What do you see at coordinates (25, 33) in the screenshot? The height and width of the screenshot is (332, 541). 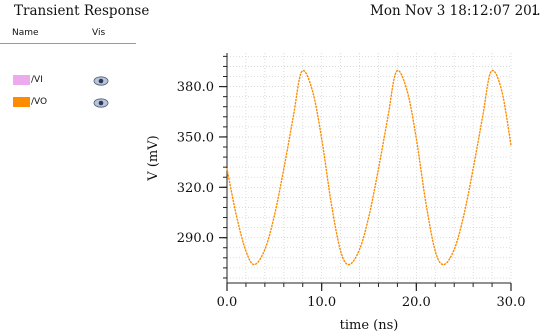 I see `legend-column-name: Name` at bounding box center [25, 33].